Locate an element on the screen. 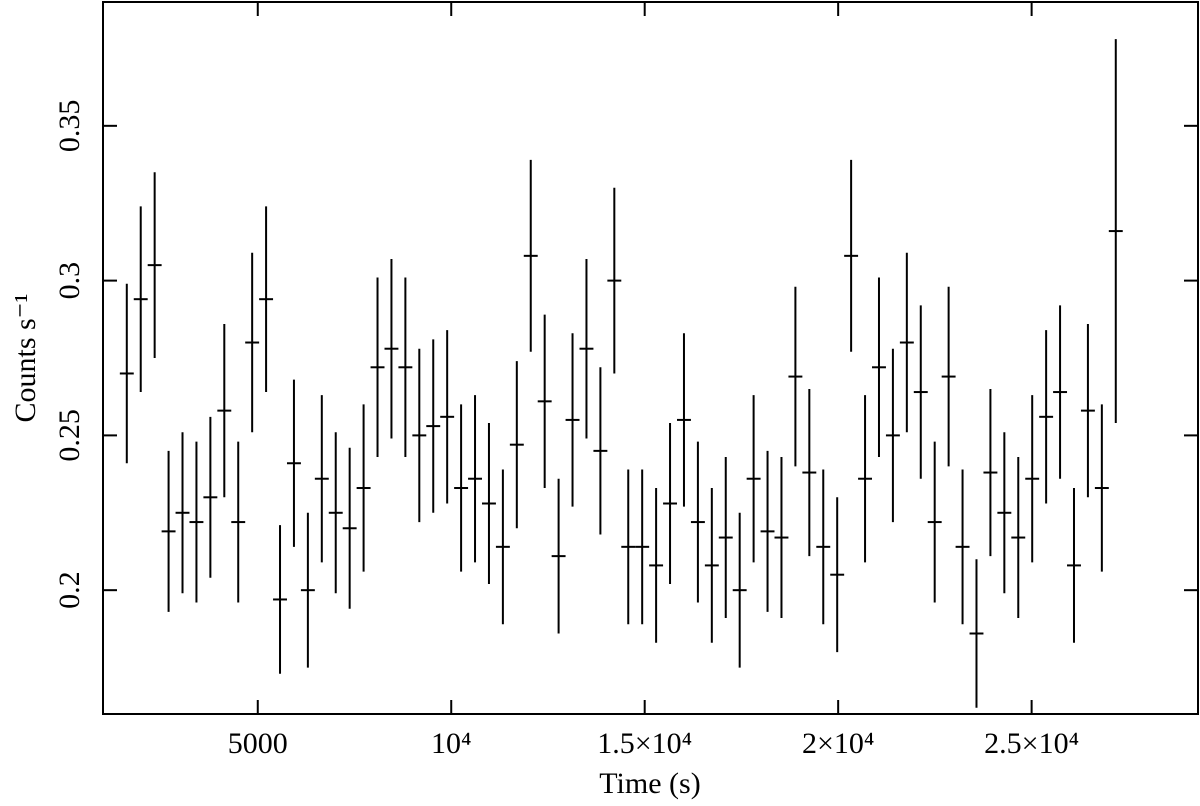  x-tick-label: 2.5×10⁴ is located at coordinates (1031, 743).